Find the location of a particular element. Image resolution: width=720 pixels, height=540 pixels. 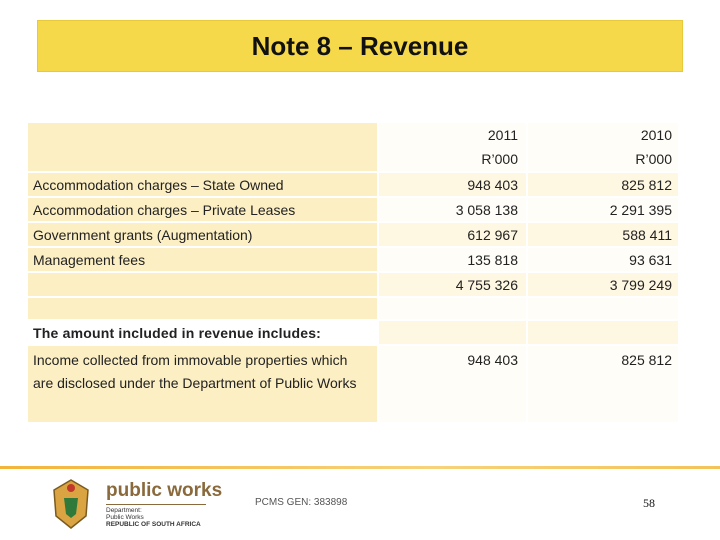

logo-rule is located at coordinates (156, 504).